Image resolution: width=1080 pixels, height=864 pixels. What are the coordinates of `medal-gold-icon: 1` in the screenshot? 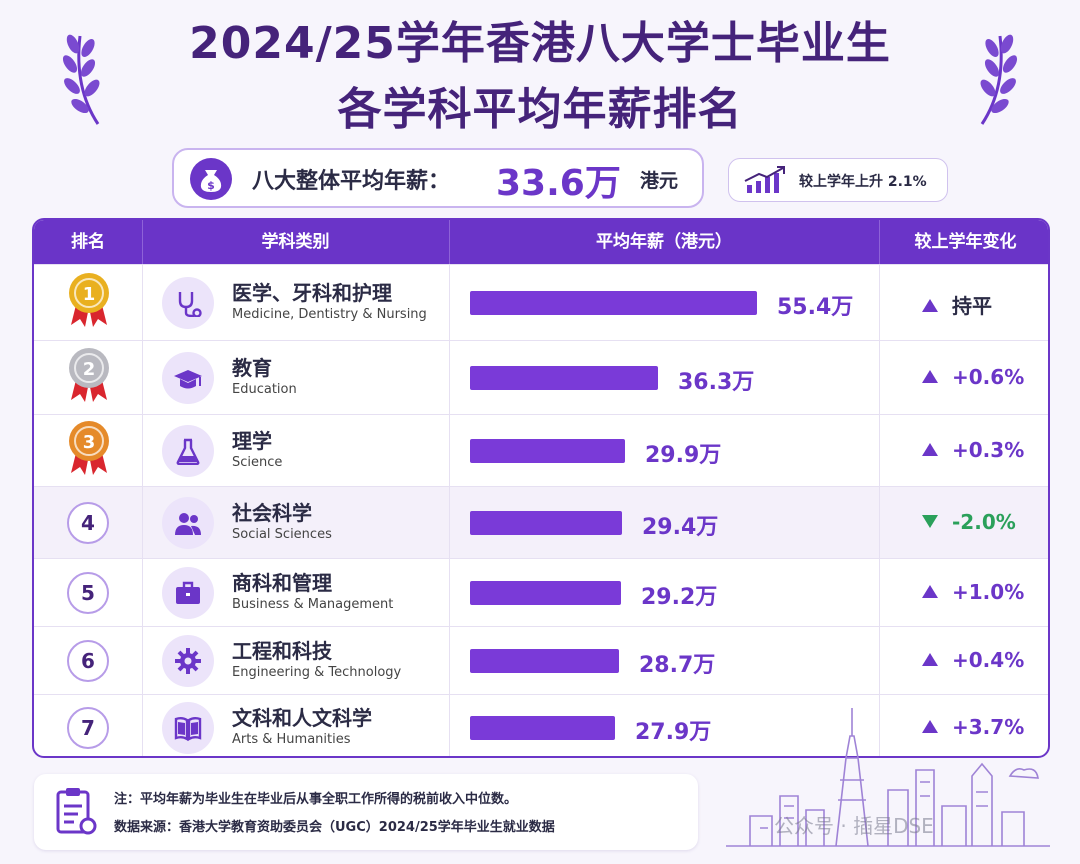 It's located at (89, 300).